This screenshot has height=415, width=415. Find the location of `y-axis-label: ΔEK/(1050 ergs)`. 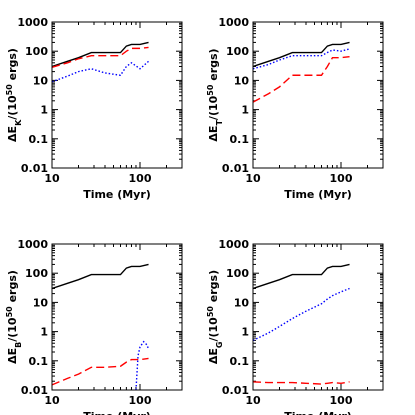

y-axis-label: ΔEK/(1050 ergs) is located at coordinates (14, 95).